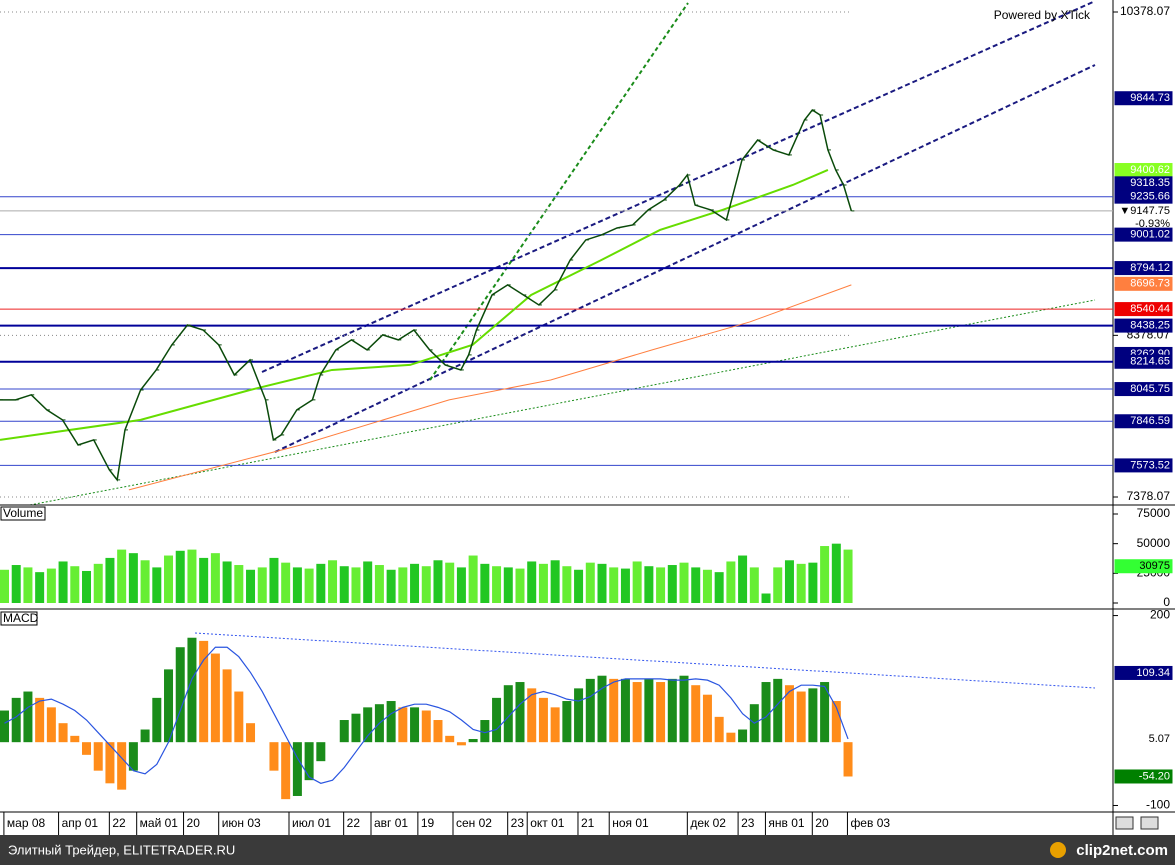 This screenshot has height=865, width=1175. I want to click on footer-logo: clip2net.com, so click(1122, 850).